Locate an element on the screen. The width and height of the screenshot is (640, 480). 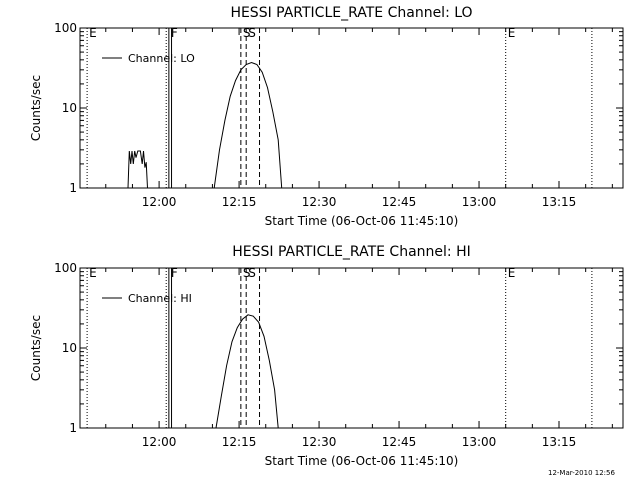
chart-title: HESSI PARTICLE_RATE Channel: HI is located at coordinates (351, 252).